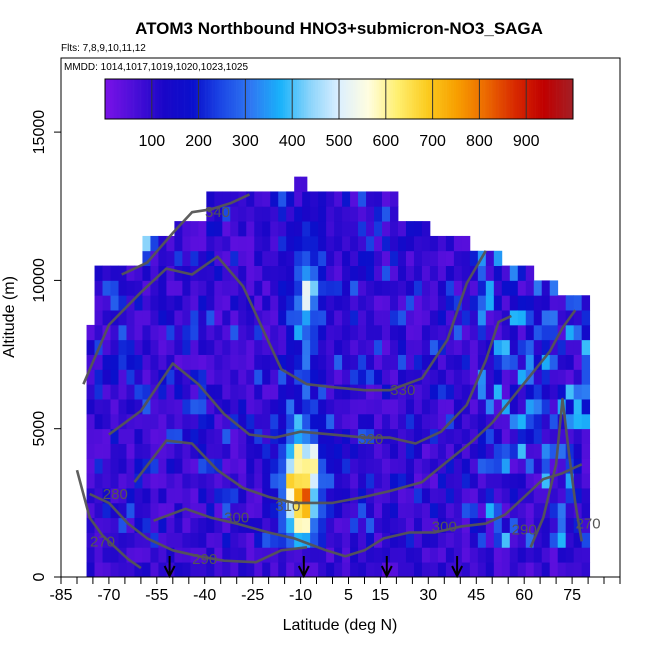 Image resolution: width=650 pixels, height=650 pixels. Describe the element at coordinates (402, 390) in the screenshot. I see `contour-label: 330` at that location.